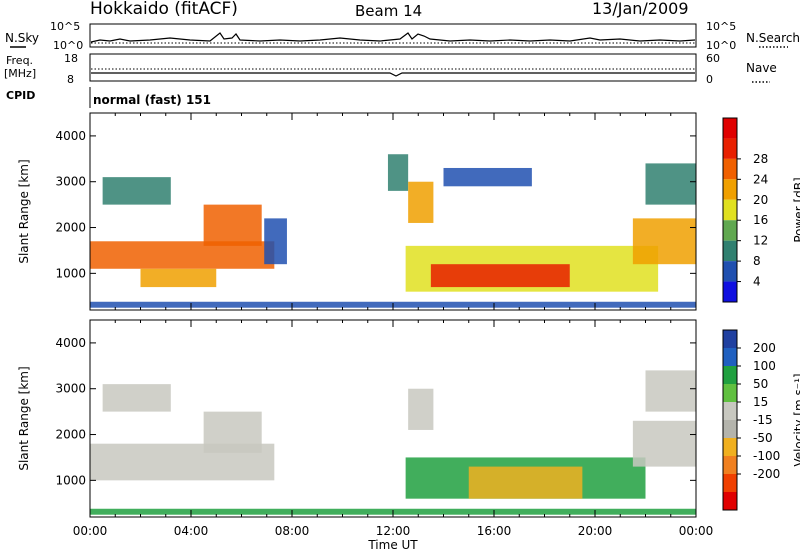 The height and width of the screenshot is (558, 800). What do you see at coordinates (65, 26) in the screenshot?
I see `noise-left-tick-top: 10^5` at bounding box center [65, 26].